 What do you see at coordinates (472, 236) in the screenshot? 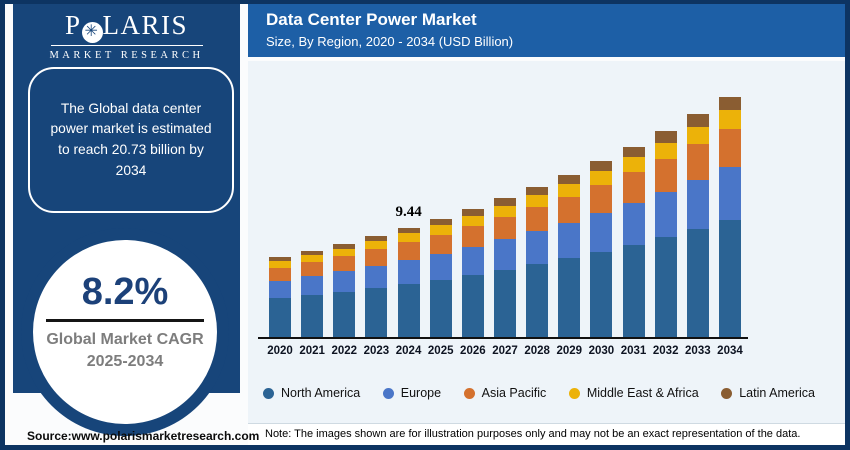
I see `bar-2026-segment-asia-pacific` at bounding box center [472, 236].